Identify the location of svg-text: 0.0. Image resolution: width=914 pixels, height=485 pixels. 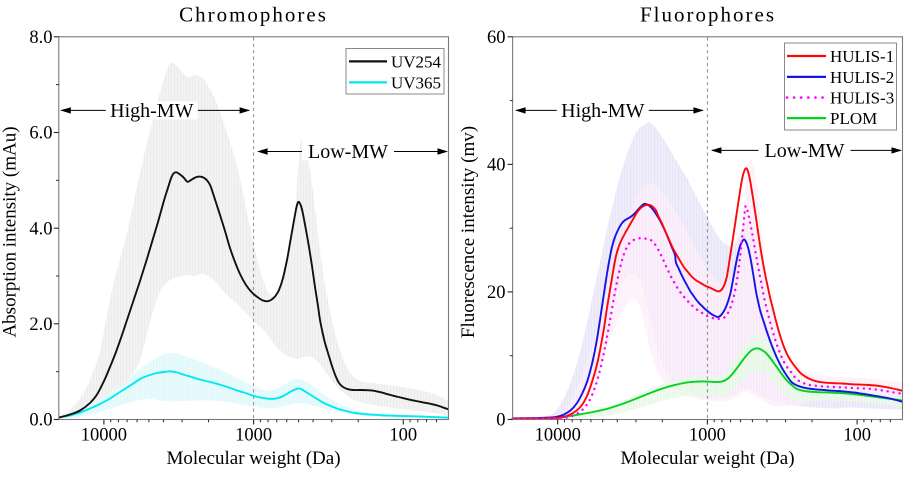
(40, 421).